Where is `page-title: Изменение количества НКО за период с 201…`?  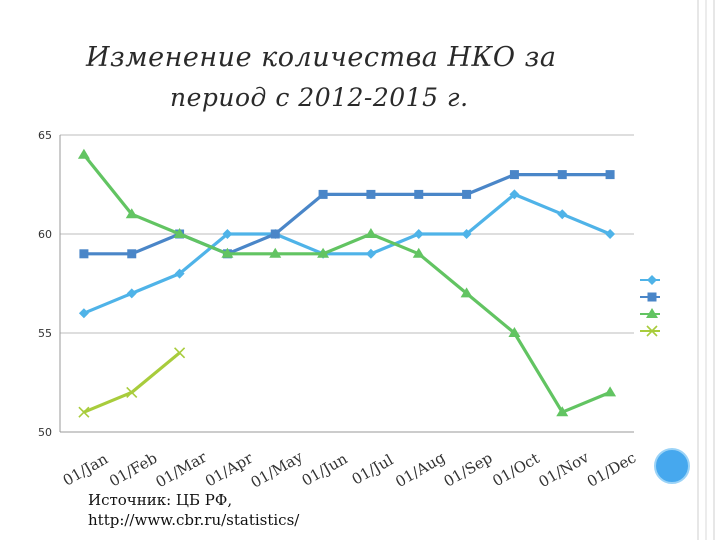 page-title: Изменение количества НКО за период с 201… is located at coordinates (346, 78).